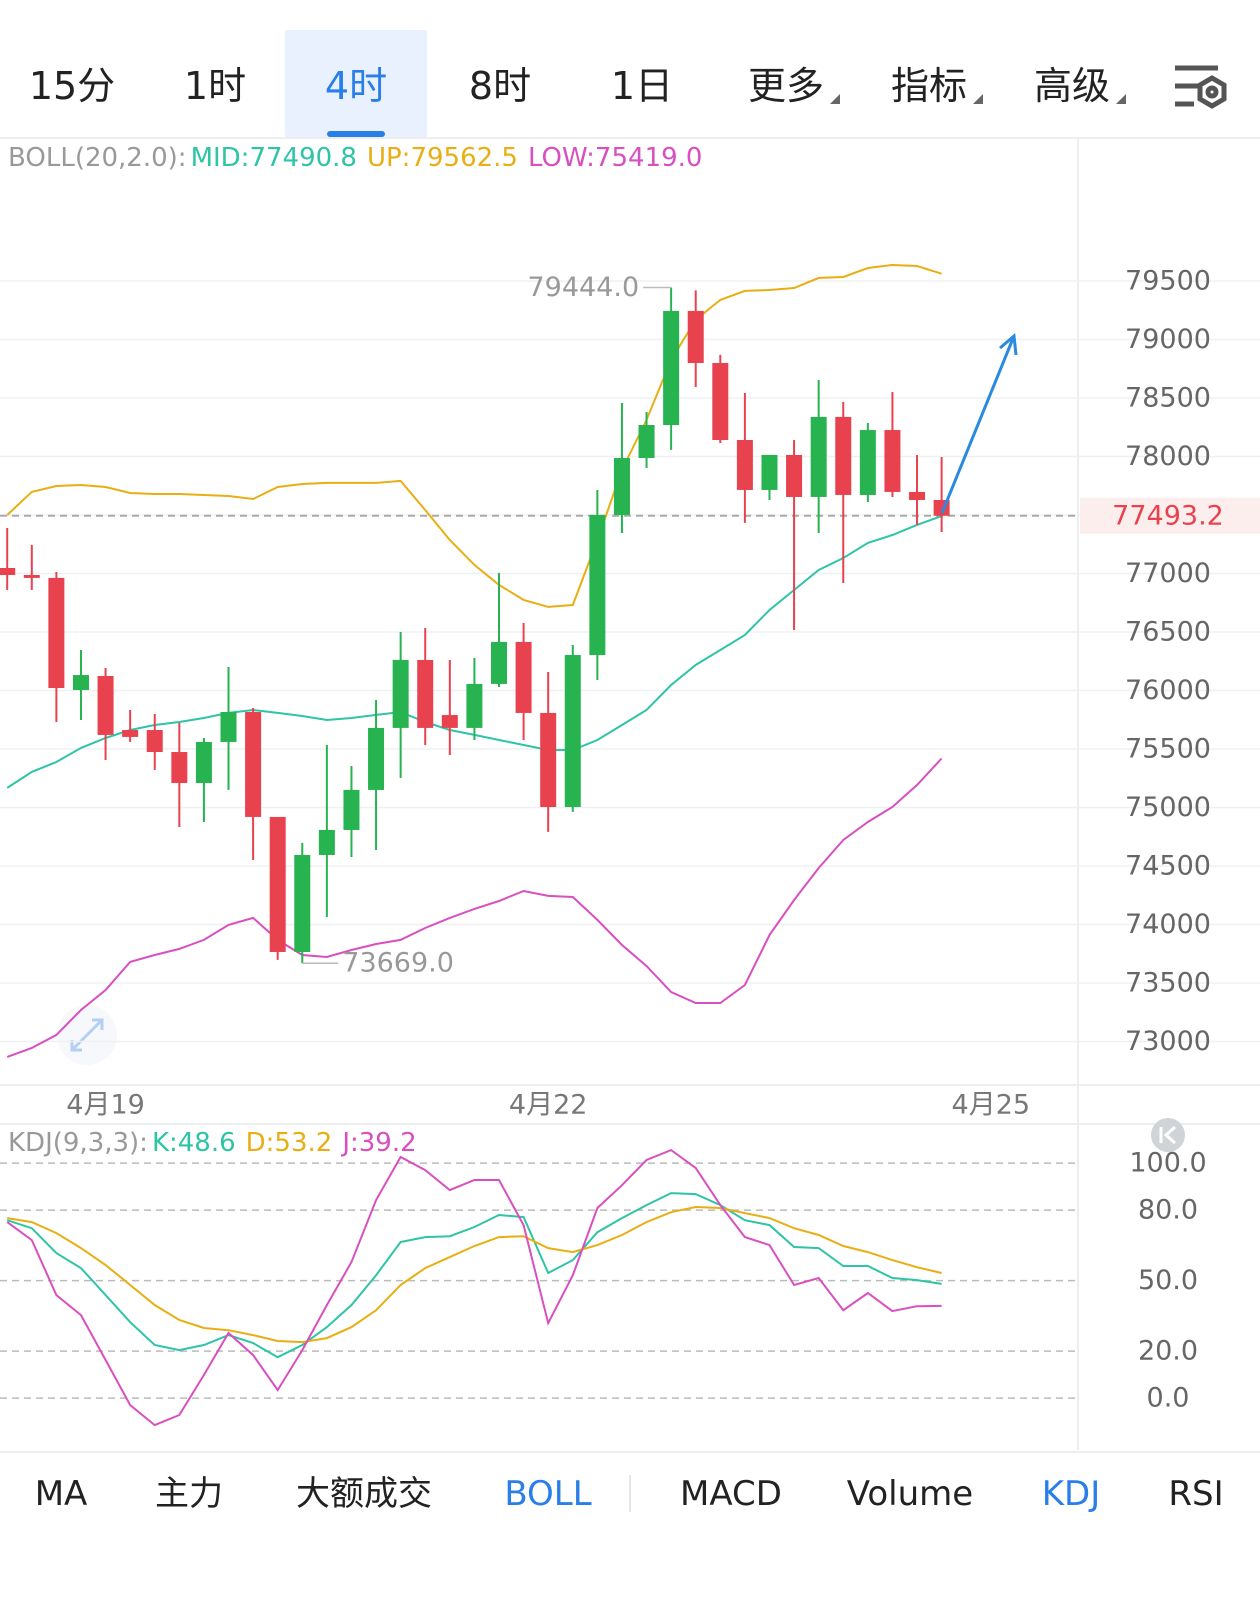 The width and height of the screenshot is (1260, 1606). What do you see at coordinates (72, 86) in the screenshot?
I see `timeframe-tab: 15分` at bounding box center [72, 86].